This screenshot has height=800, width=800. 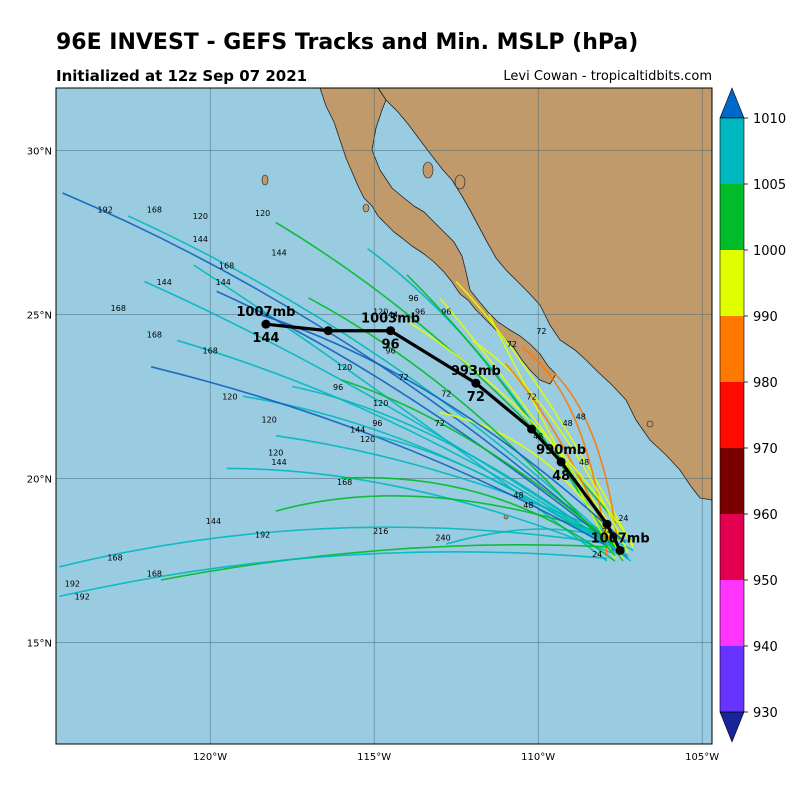 What do you see at coordinates (765, 647) in the screenshot?
I see `colorbar-tick-label: 940` at bounding box center [765, 647].